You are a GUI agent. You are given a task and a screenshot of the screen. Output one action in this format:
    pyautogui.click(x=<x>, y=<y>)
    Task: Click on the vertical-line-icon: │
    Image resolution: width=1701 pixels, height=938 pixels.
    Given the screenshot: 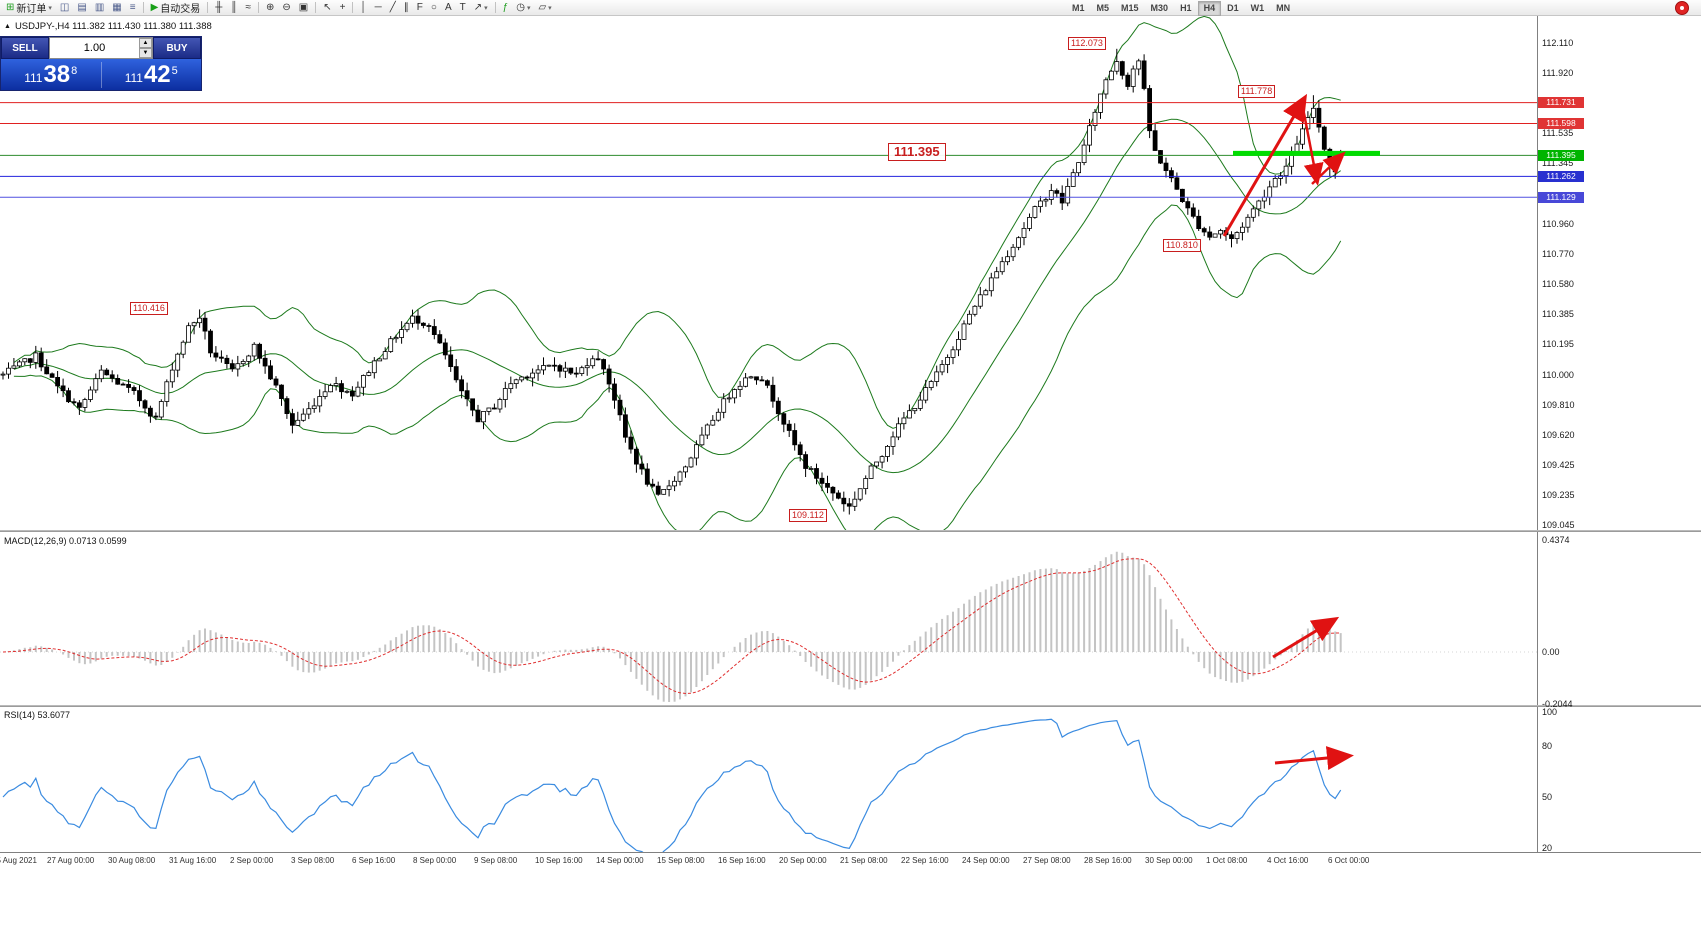 What is the action you would take?
    pyautogui.click(x=363, y=7)
    